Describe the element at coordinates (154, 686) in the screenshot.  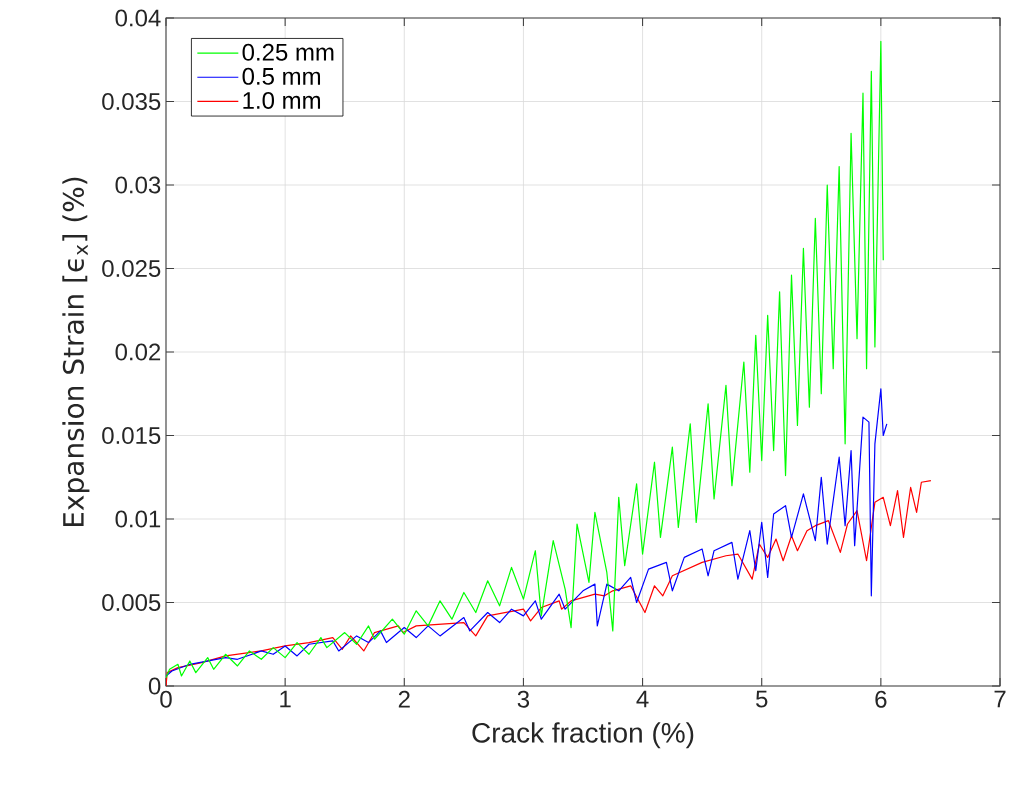
I see `y-tick-label: 0` at that location.